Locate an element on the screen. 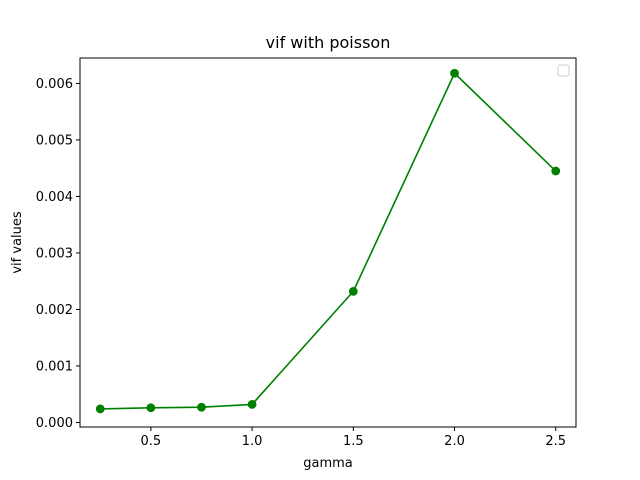 The height and width of the screenshot is (480, 640). x-tick-label: 1.0 is located at coordinates (252, 441).